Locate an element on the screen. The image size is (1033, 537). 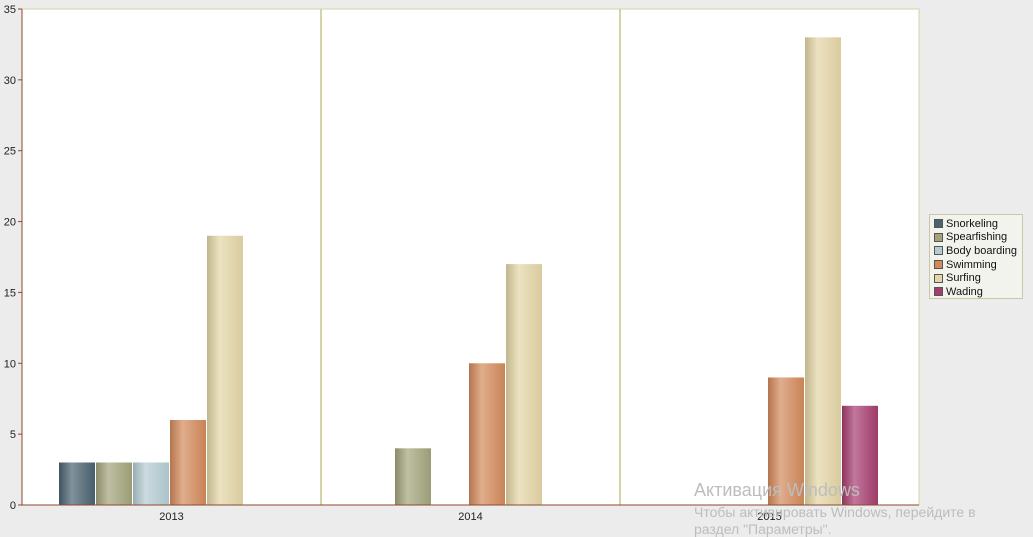
bar-surfing-2015 is located at coordinates (823, 271).